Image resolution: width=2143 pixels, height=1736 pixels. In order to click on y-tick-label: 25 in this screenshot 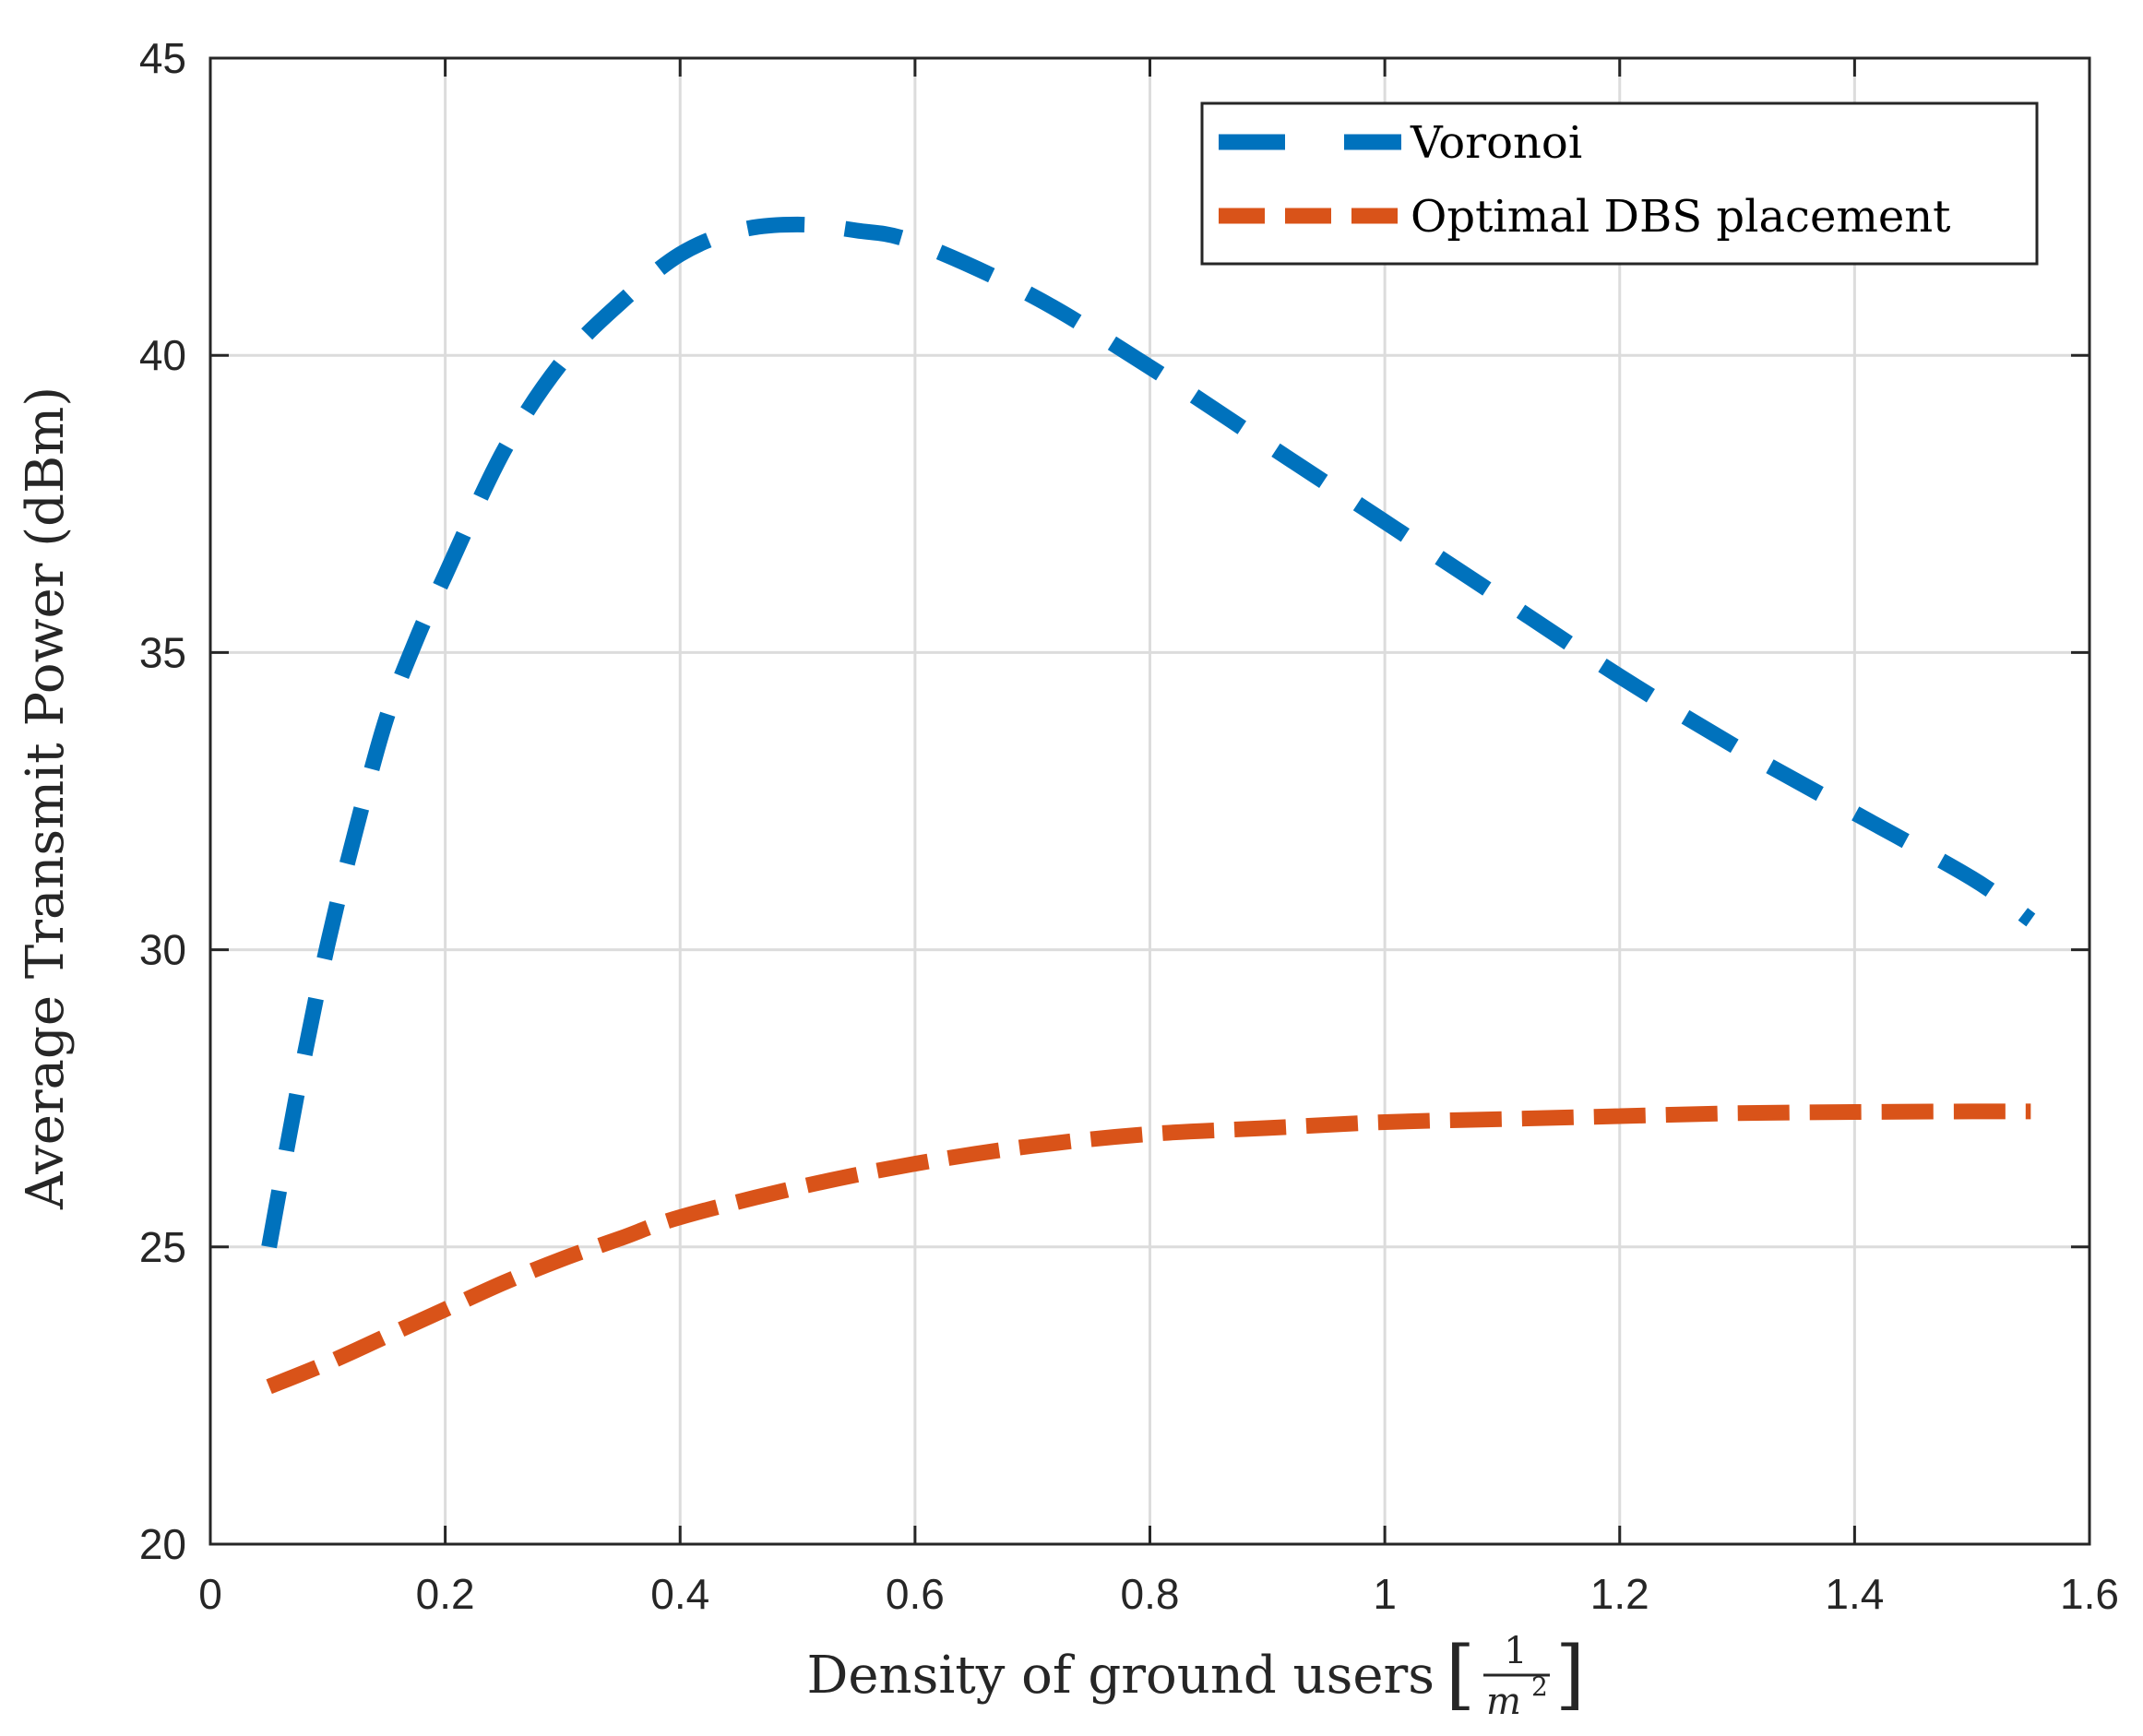, I will do `click(162, 1247)`.